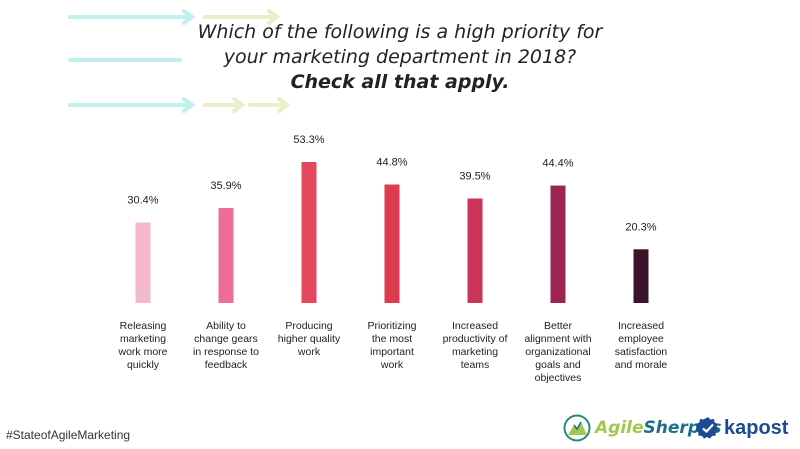 This screenshot has width=800, height=449. I want to click on category-label: Increased productivity of marketing teams, so click(475, 346).